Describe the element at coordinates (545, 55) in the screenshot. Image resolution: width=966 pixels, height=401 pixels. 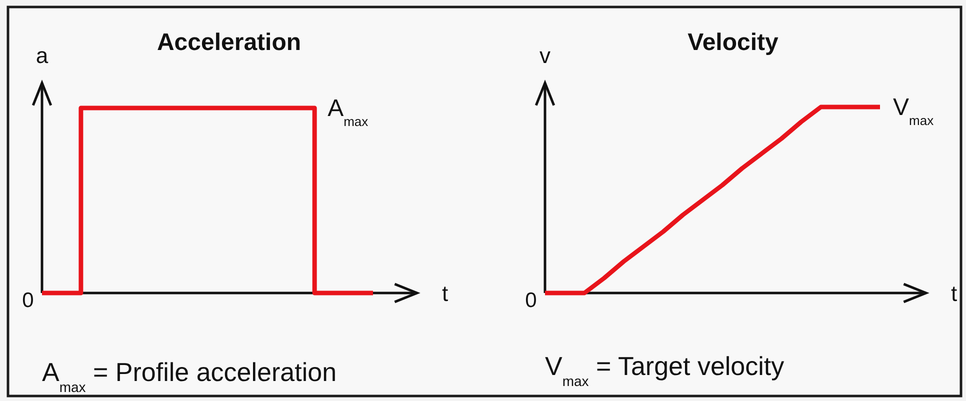
I see `y-axis-title: v` at that location.